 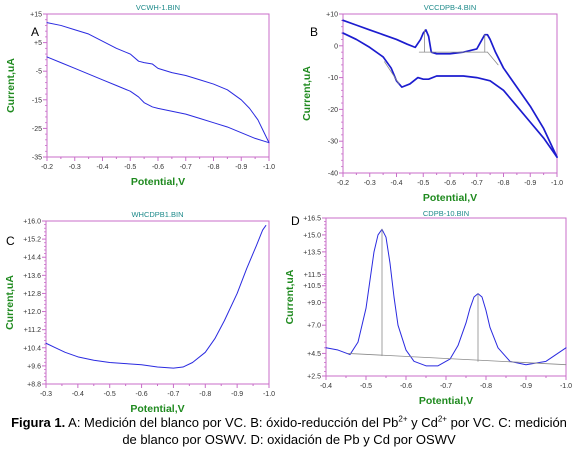 I want to click on y-tick-label: -5, so click(x=39, y=72).